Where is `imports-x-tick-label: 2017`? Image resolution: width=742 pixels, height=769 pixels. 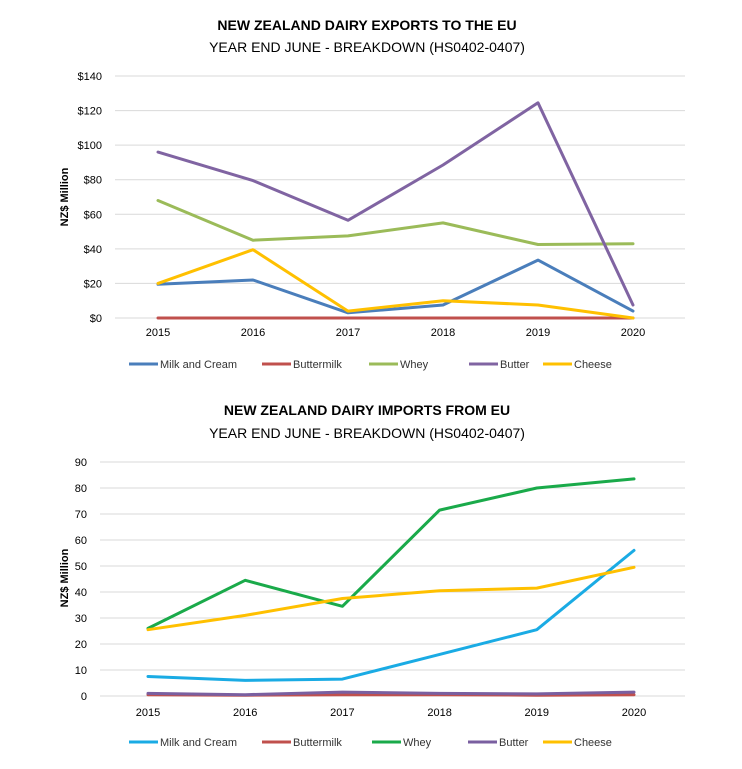 imports-x-tick-label: 2017 is located at coordinates (342, 713).